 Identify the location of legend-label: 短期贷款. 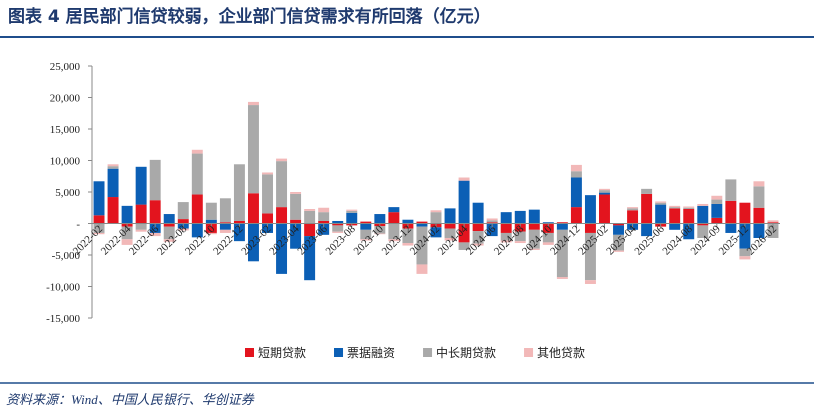
(282, 353).